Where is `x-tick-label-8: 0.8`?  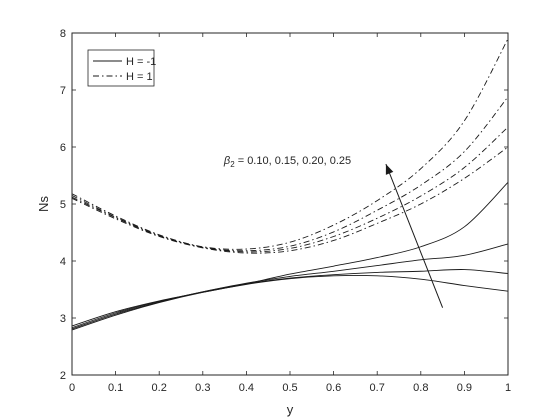 x-tick-label-8: 0.8 is located at coordinates (420, 388).